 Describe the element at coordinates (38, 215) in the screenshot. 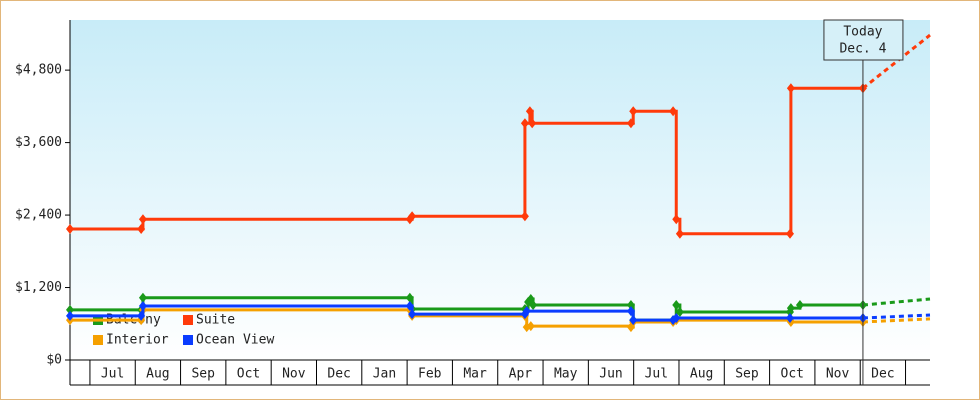

I see `y-tick-label: $2,400` at that location.